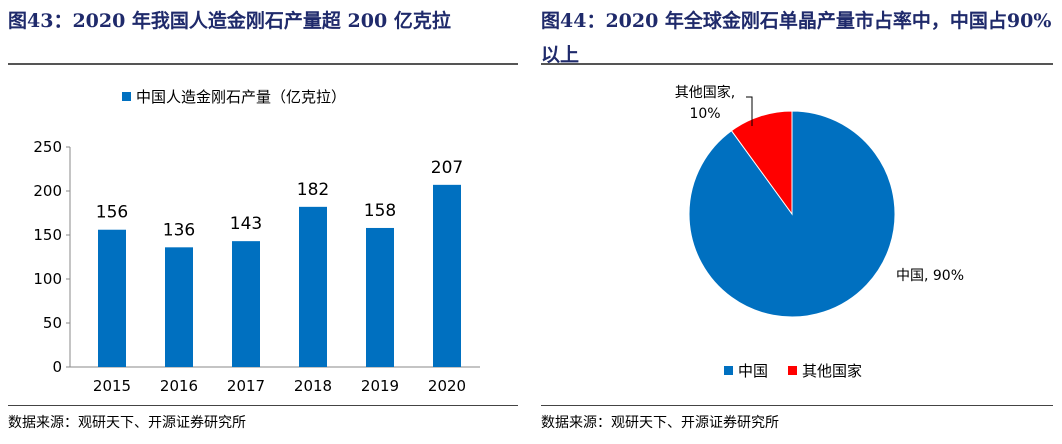  What do you see at coordinates (126, 96) in the screenshot?
I see `legend-swatch` at bounding box center [126, 96].